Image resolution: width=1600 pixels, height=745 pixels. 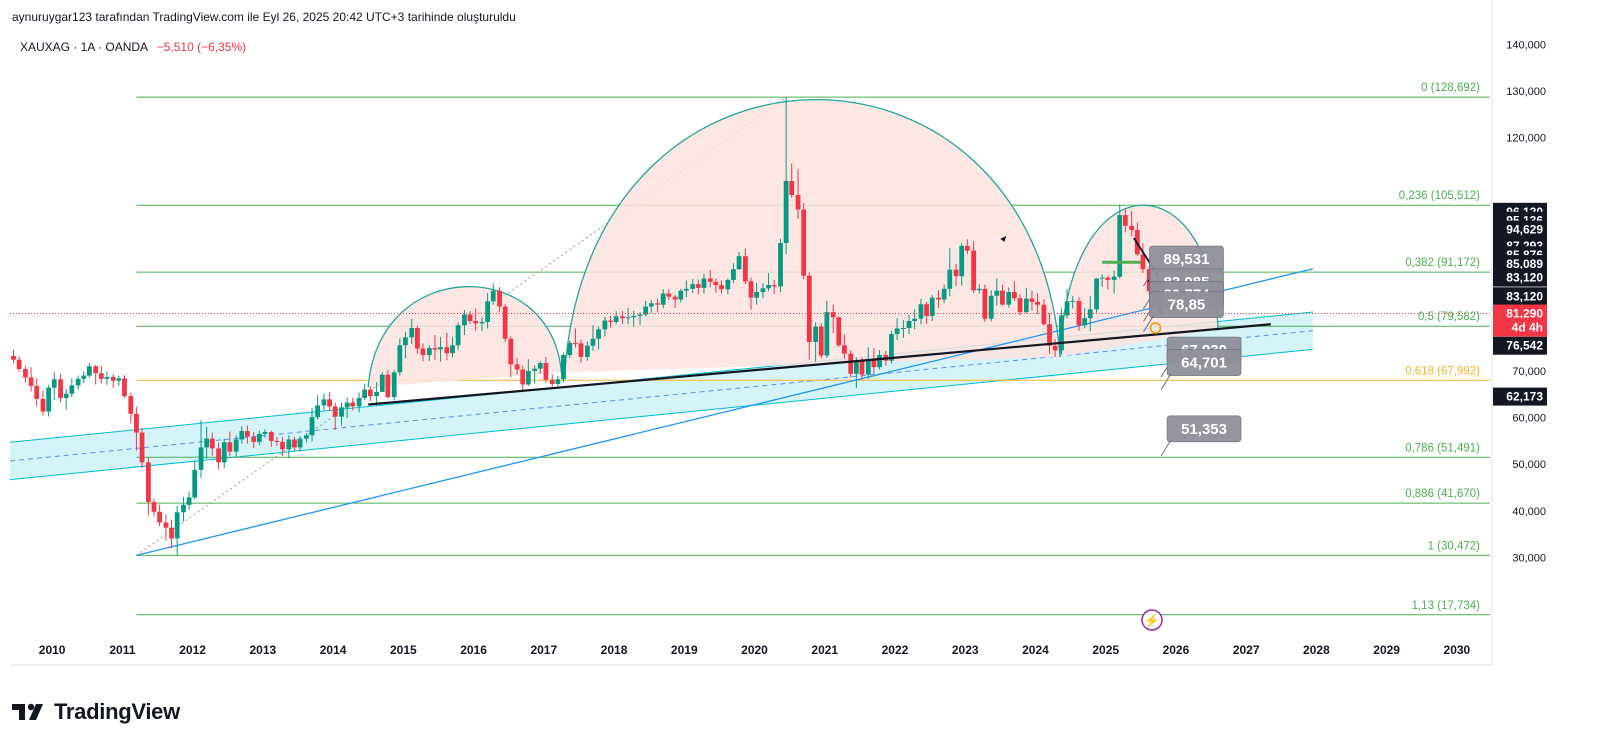 I want to click on x-tick-label: 2020, so click(x=754, y=650).